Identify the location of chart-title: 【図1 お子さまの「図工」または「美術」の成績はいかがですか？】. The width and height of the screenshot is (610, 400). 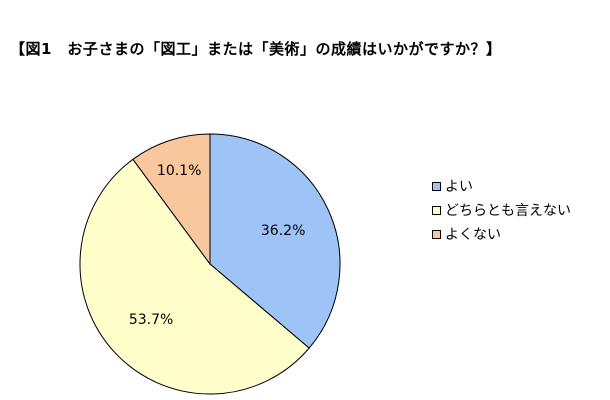
(256, 49).